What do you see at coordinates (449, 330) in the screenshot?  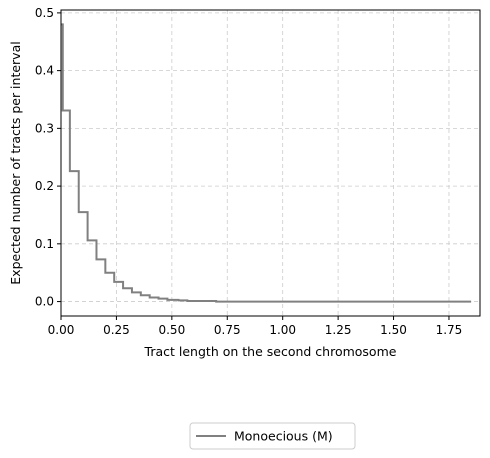 I see `x-tick-label: 1.75` at bounding box center [449, 330].